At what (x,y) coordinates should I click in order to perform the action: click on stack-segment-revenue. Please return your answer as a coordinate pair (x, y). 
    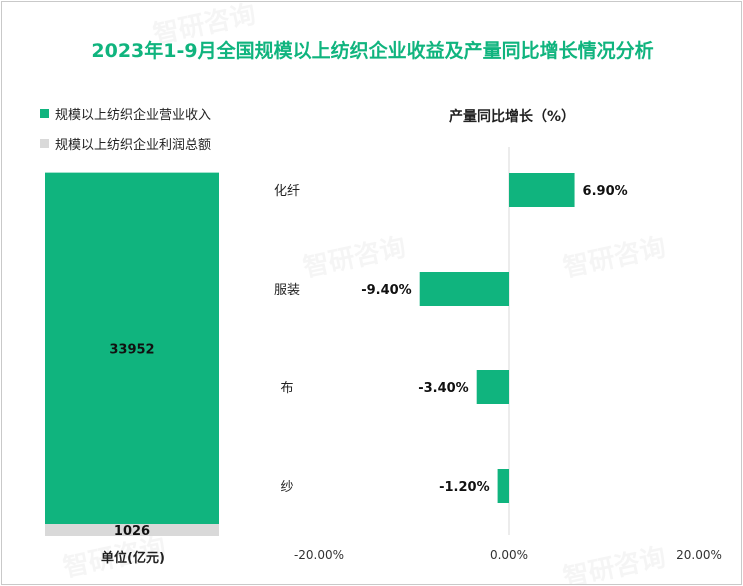
    Looking at the image, I should click on (132, 348).